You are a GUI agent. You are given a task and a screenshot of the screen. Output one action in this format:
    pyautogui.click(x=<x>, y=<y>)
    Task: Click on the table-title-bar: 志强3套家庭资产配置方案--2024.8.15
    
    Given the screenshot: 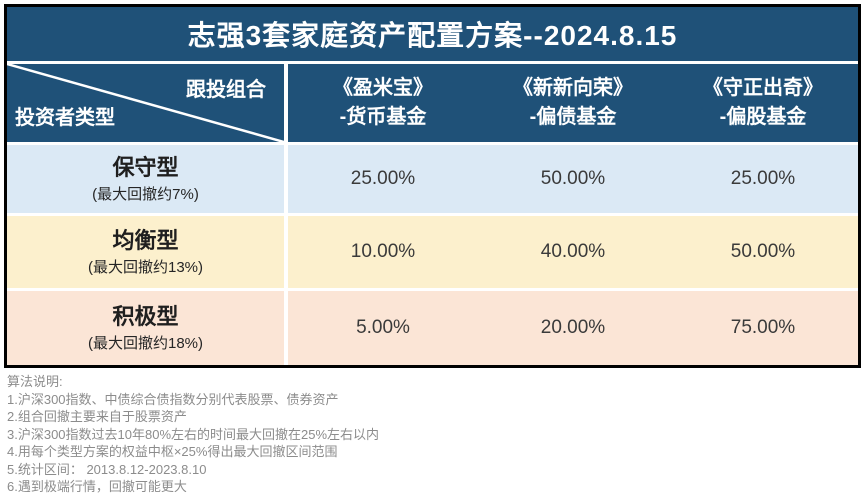 What is the action you would take?
    pyautogui.click(x=432, y=34)
    